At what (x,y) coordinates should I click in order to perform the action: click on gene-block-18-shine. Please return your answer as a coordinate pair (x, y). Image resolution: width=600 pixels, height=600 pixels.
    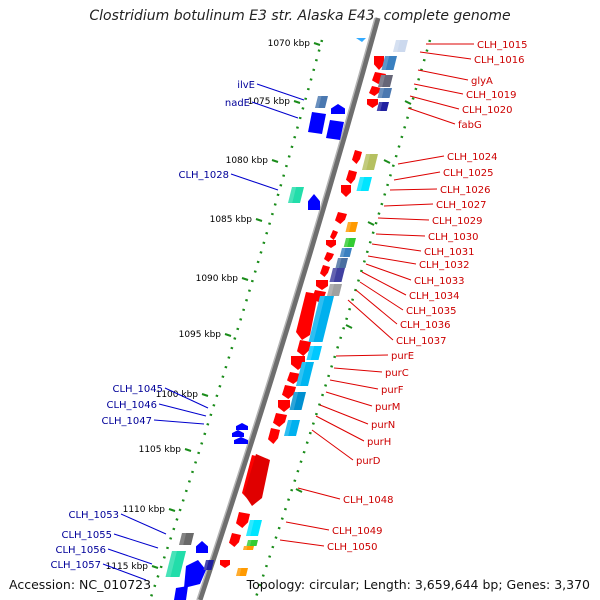
    Looking at the image, I should click on (250, 528).